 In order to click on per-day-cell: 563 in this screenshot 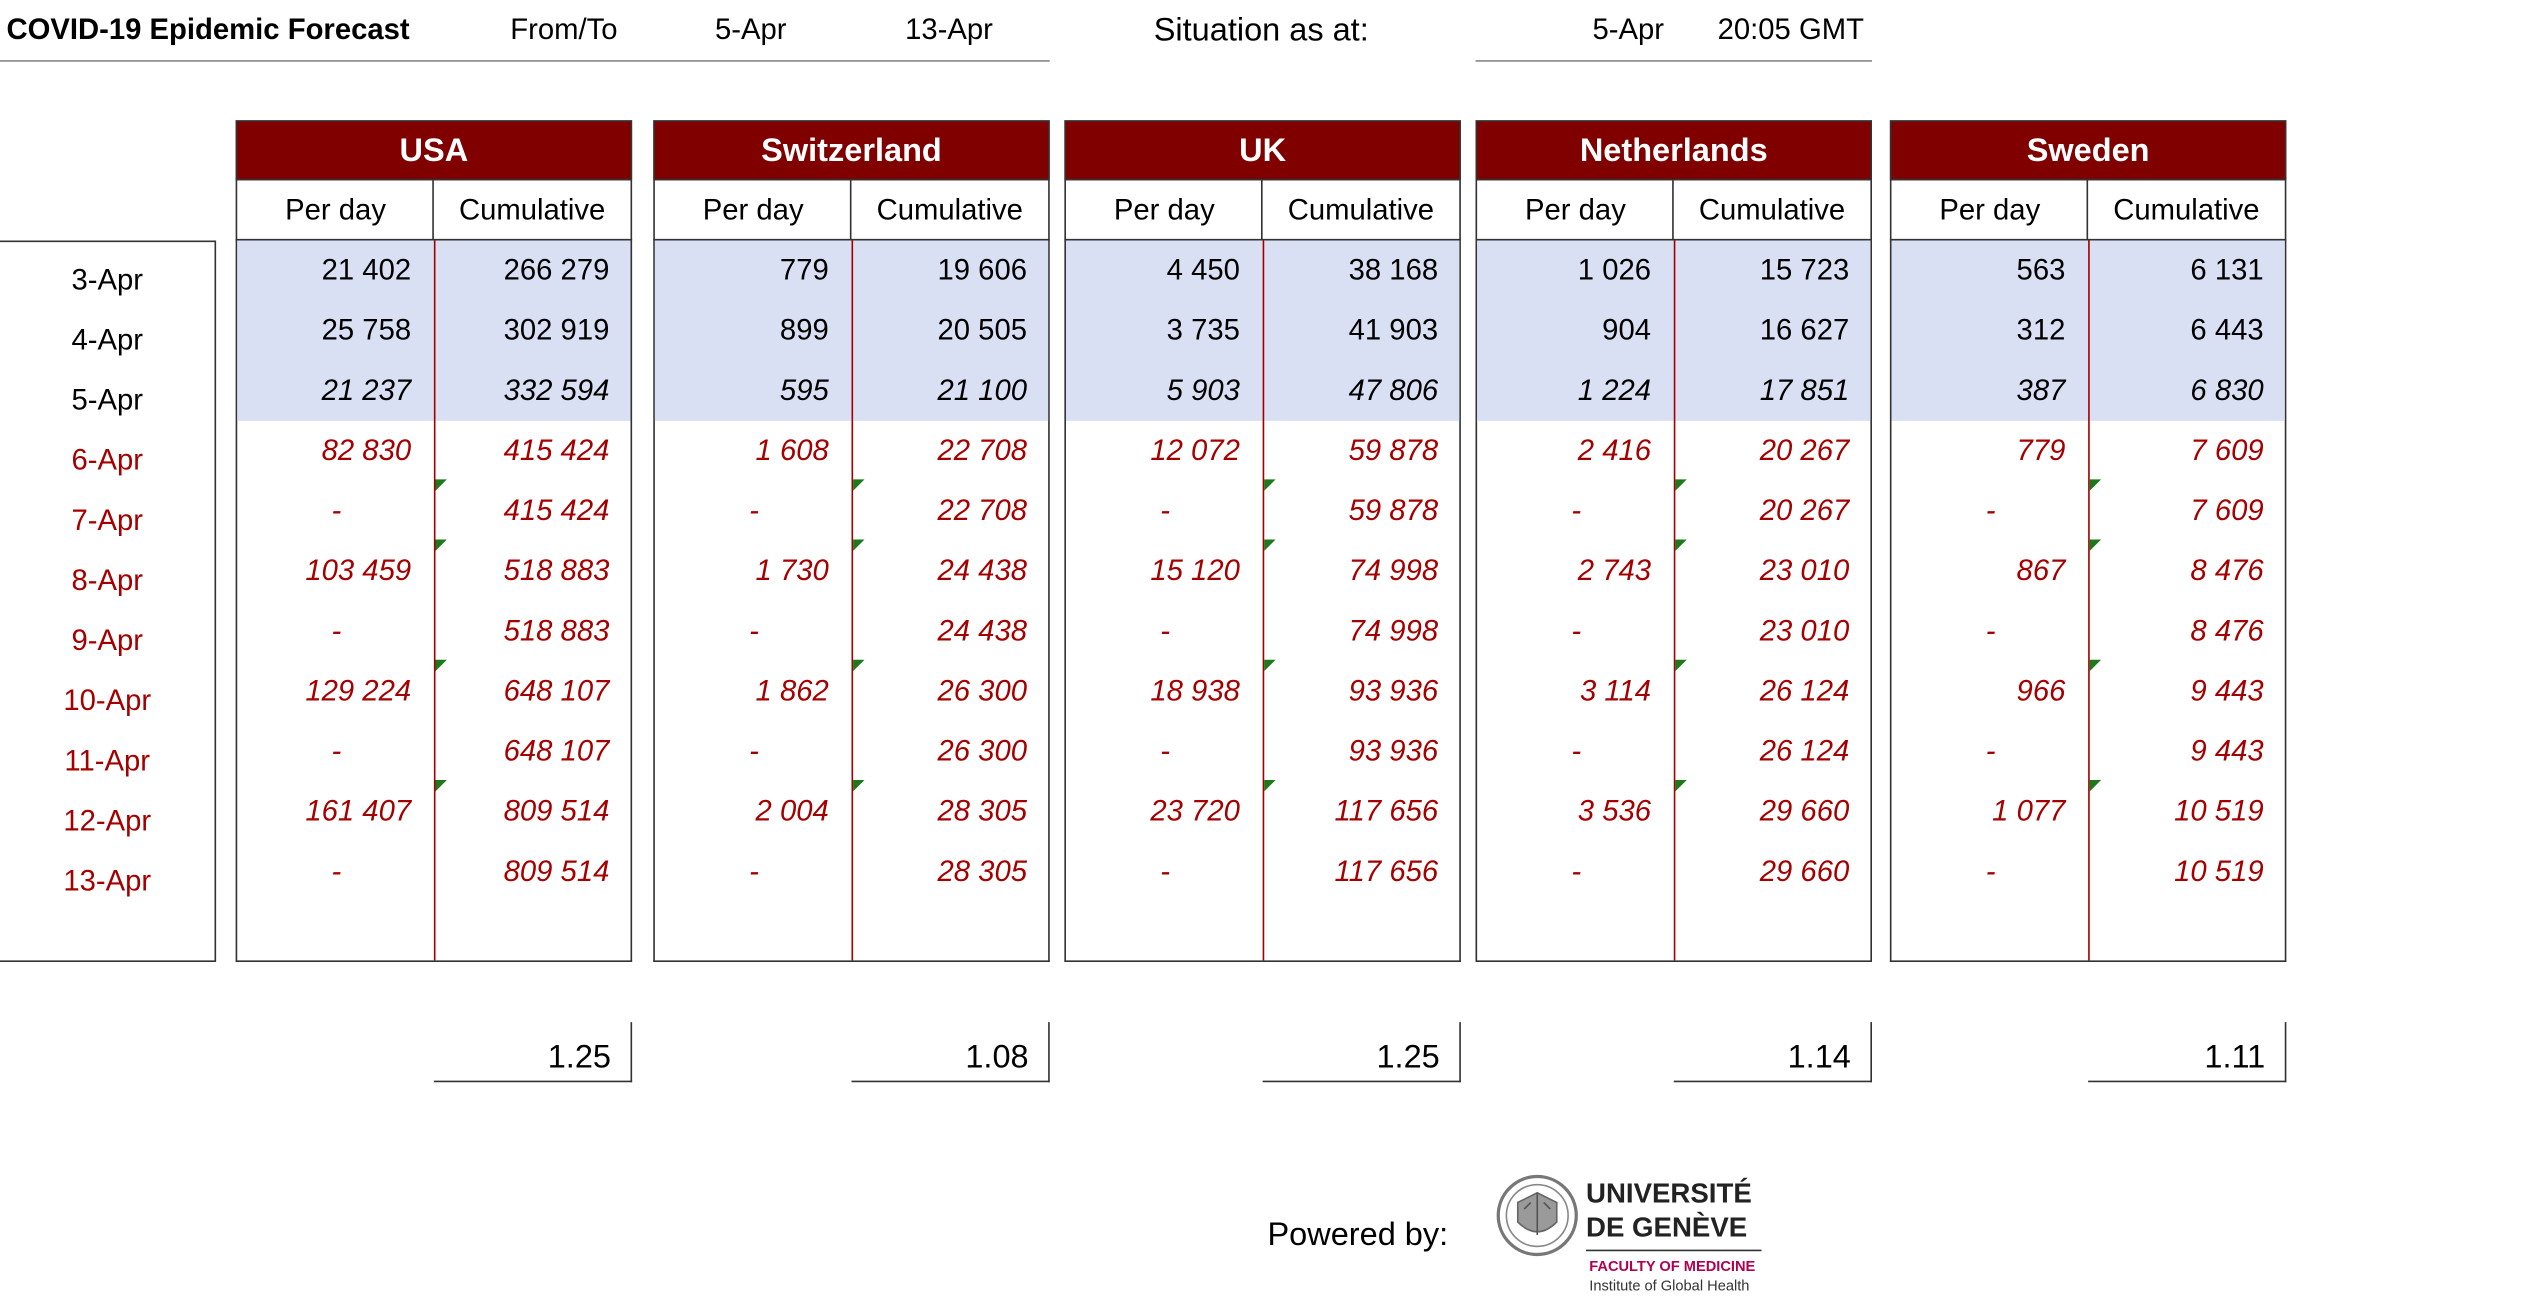, I will do `click(2041, 270)`.